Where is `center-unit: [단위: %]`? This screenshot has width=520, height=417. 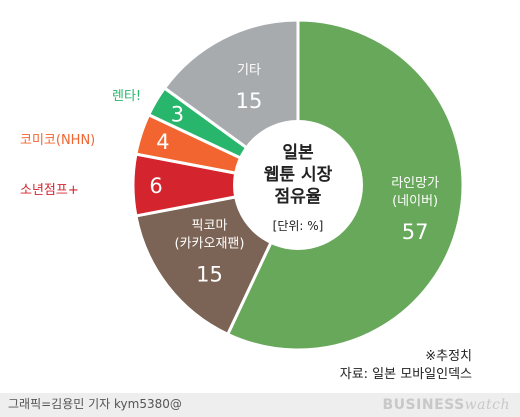 center-unit: [단위: %] is located at coordinates (298, 226).